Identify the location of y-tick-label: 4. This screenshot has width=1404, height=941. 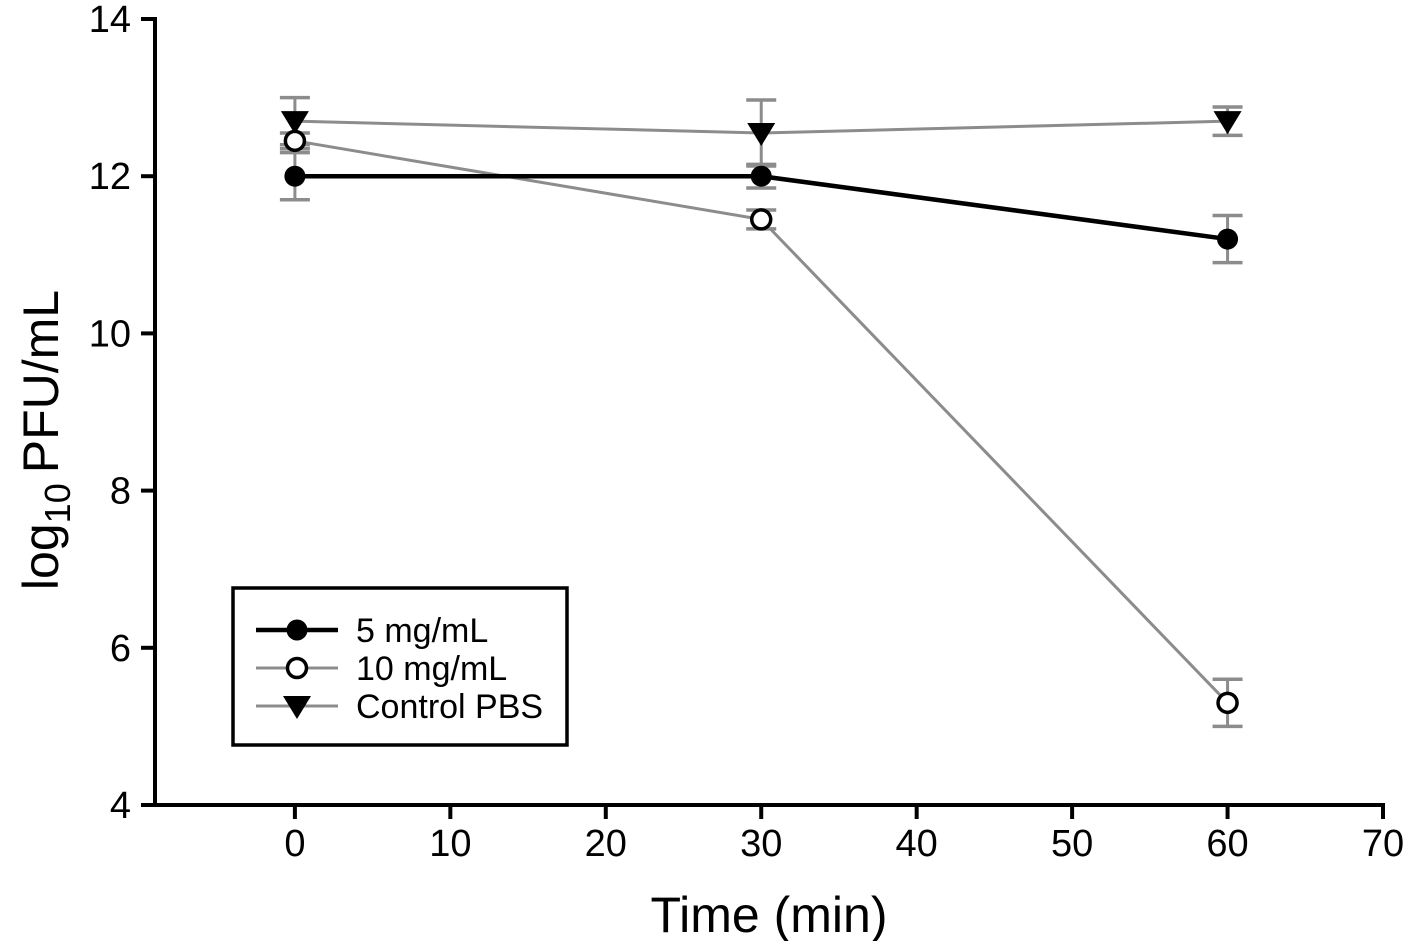
(120, 806).